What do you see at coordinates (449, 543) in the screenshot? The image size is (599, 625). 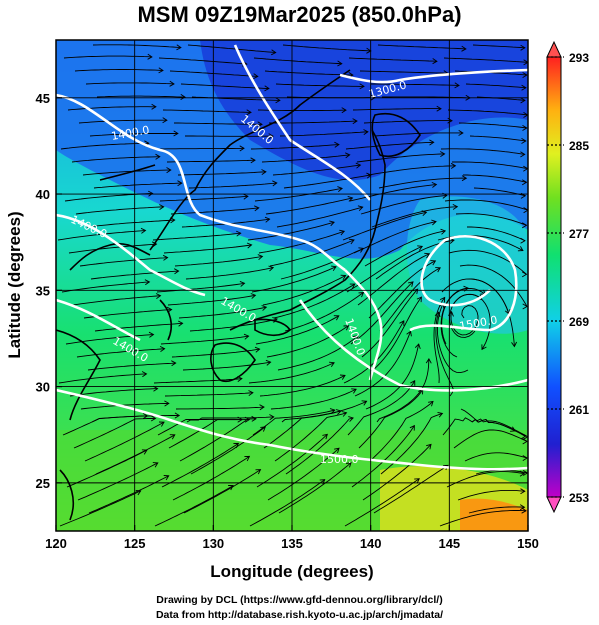 I see `x-tick-label: 145` at bounding box center [449, 543].